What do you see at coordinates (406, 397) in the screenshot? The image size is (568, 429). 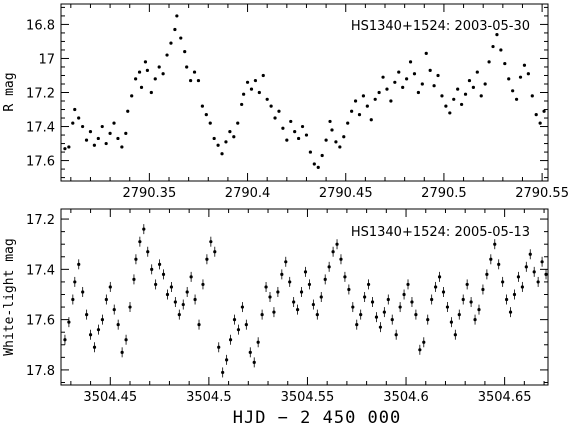 I see `x-tick-label: 3504.6` at bounding box center [406, 397].